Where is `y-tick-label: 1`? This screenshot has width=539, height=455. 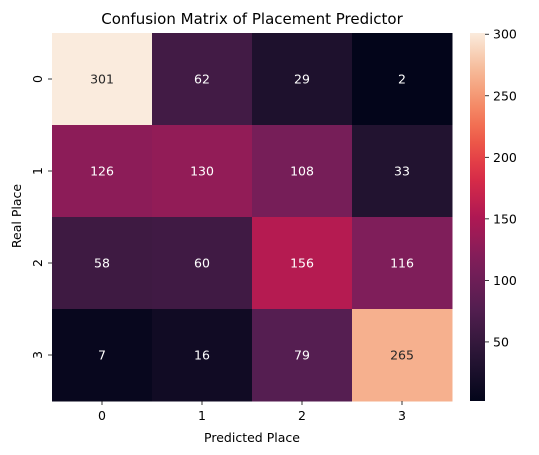 y-tick-label: 1 is located at coordinates (37, 171).